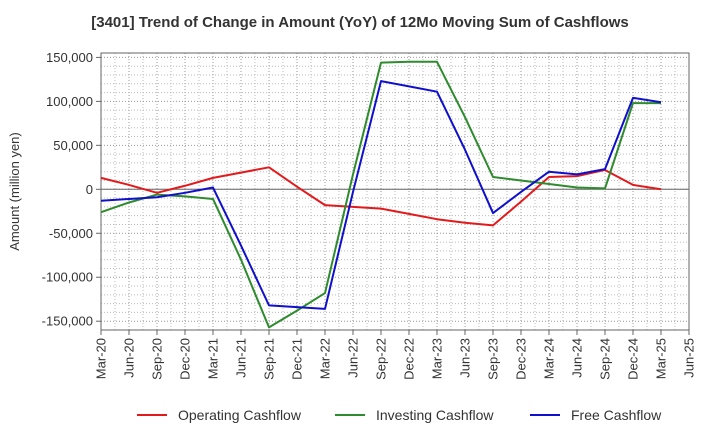 The width and height of the screenshot is (720, 440). I want to click on series-line-operating-cashflow, so click(381, 196).